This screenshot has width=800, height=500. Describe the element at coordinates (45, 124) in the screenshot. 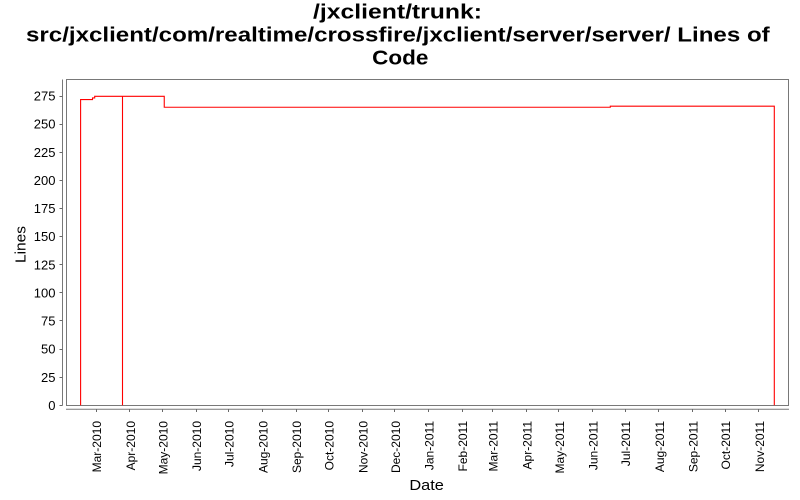

I see `svg-text: 250` at that location.